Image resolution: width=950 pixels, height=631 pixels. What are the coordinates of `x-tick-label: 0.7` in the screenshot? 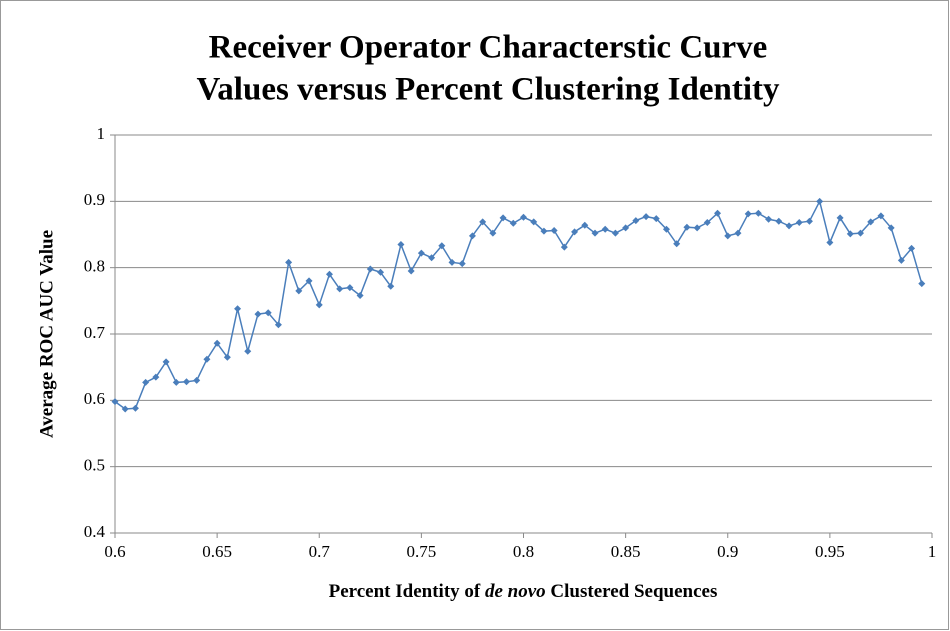 It's located at (320, 551).